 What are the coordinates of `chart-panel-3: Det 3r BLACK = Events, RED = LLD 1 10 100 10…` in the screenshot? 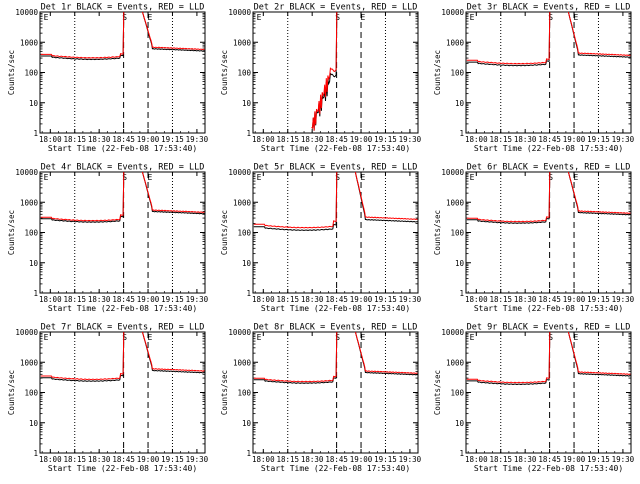 It's located at (534, 78).